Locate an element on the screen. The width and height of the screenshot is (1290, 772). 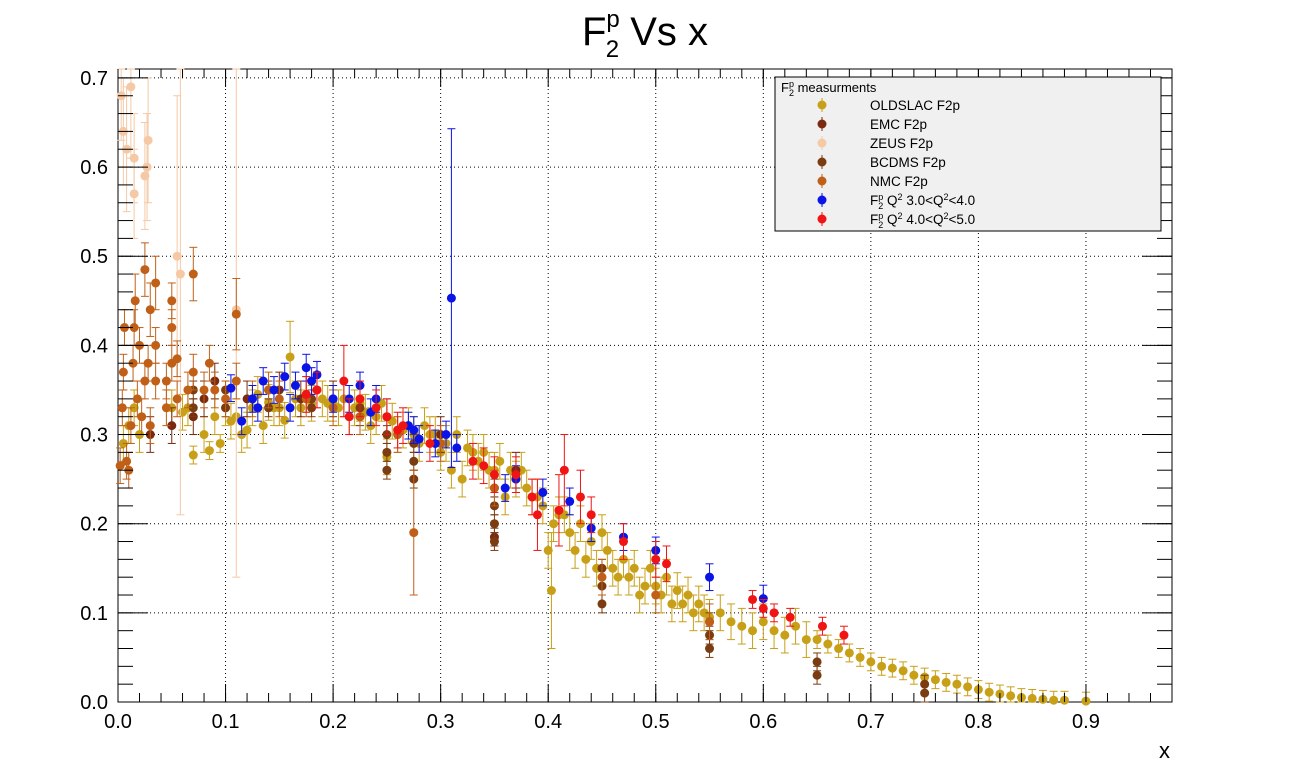
y-tick-label: 0.3 is located at coordinates (94, 436).